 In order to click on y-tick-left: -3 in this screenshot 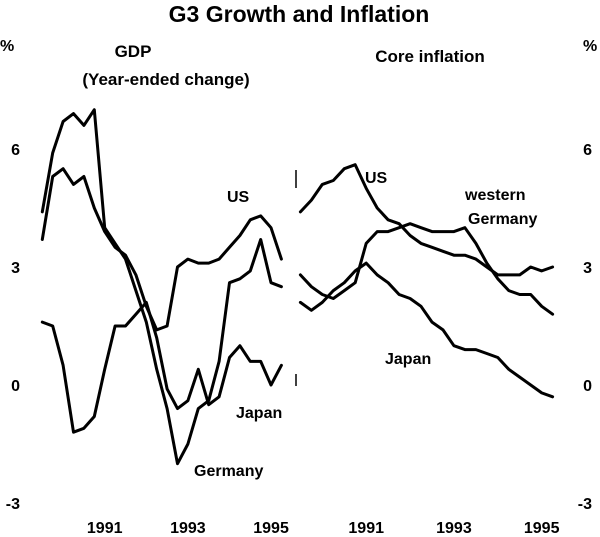, I will do `click(13, 504)`.